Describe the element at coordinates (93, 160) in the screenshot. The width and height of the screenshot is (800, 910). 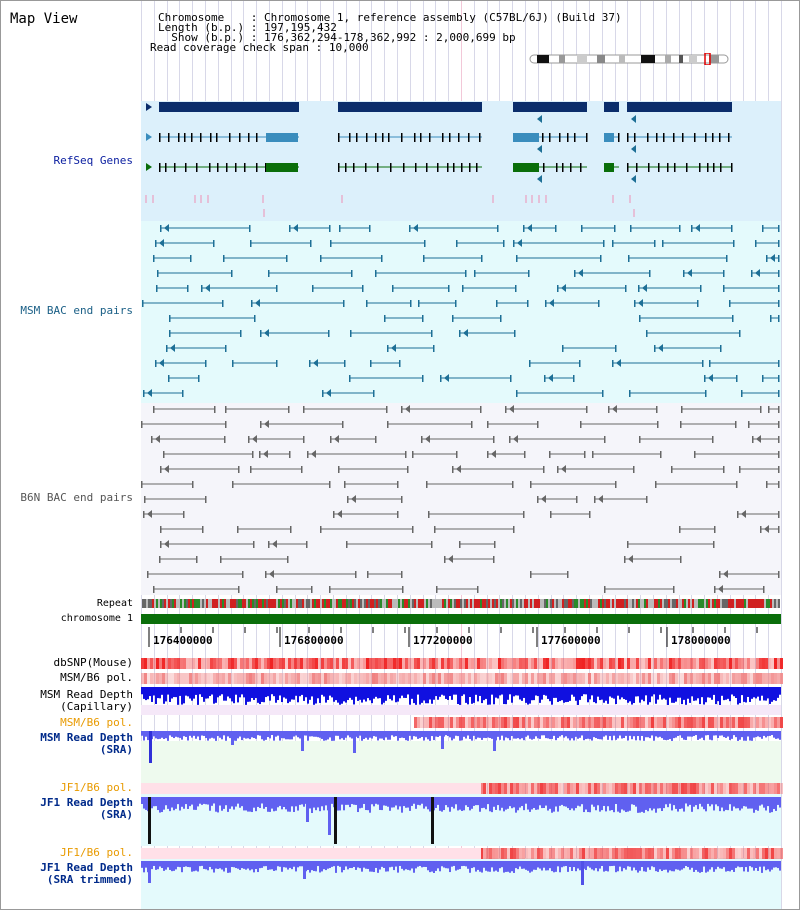
I see `refseq-genes-label: RefSeq Genes` at that location.